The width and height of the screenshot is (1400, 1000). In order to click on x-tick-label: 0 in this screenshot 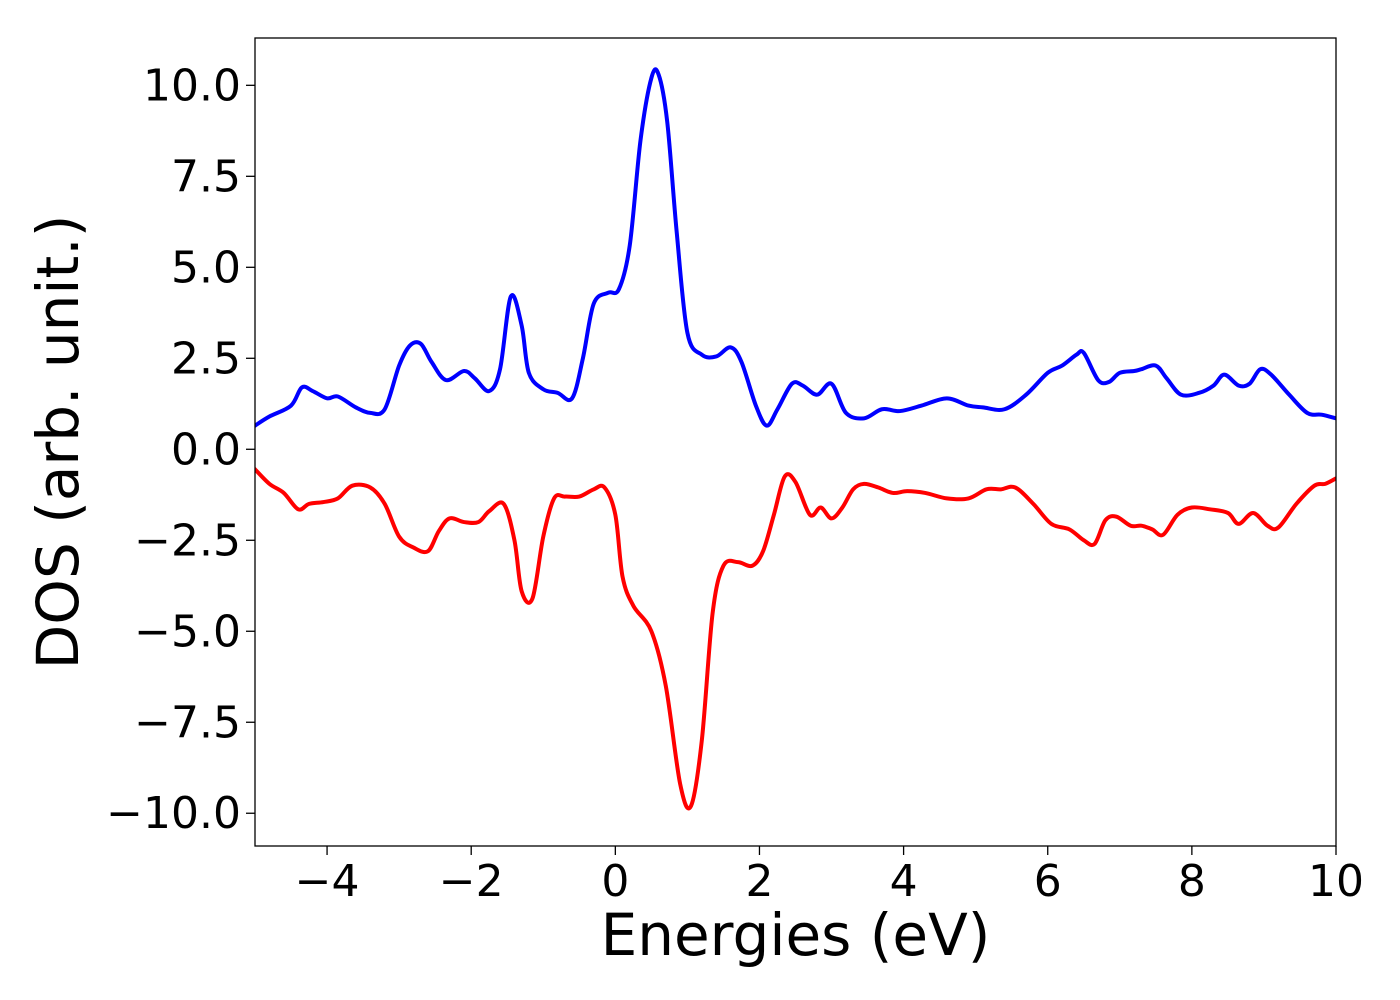, I will do `click(615, 881)`.